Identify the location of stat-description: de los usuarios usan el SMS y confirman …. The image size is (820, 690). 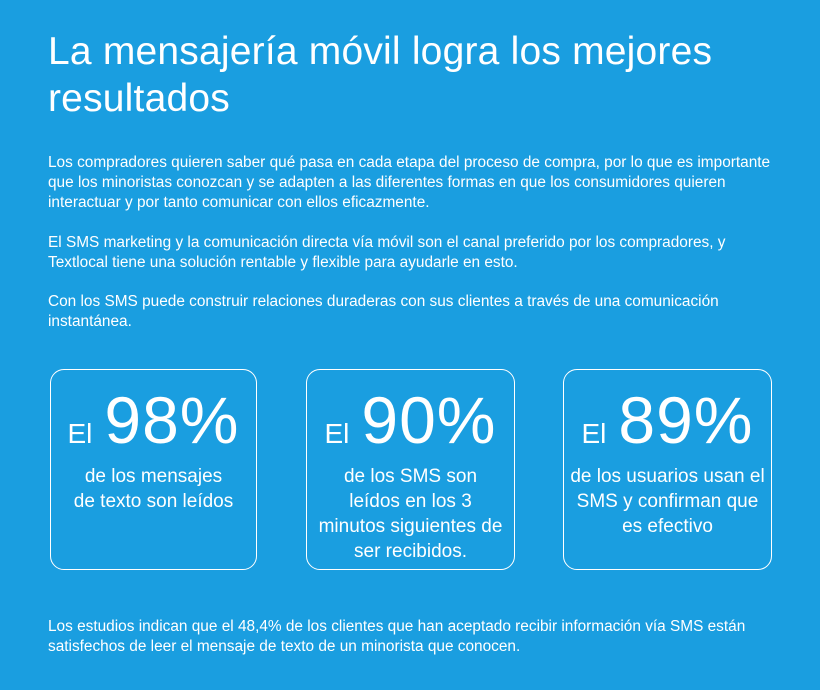
(667, 501).